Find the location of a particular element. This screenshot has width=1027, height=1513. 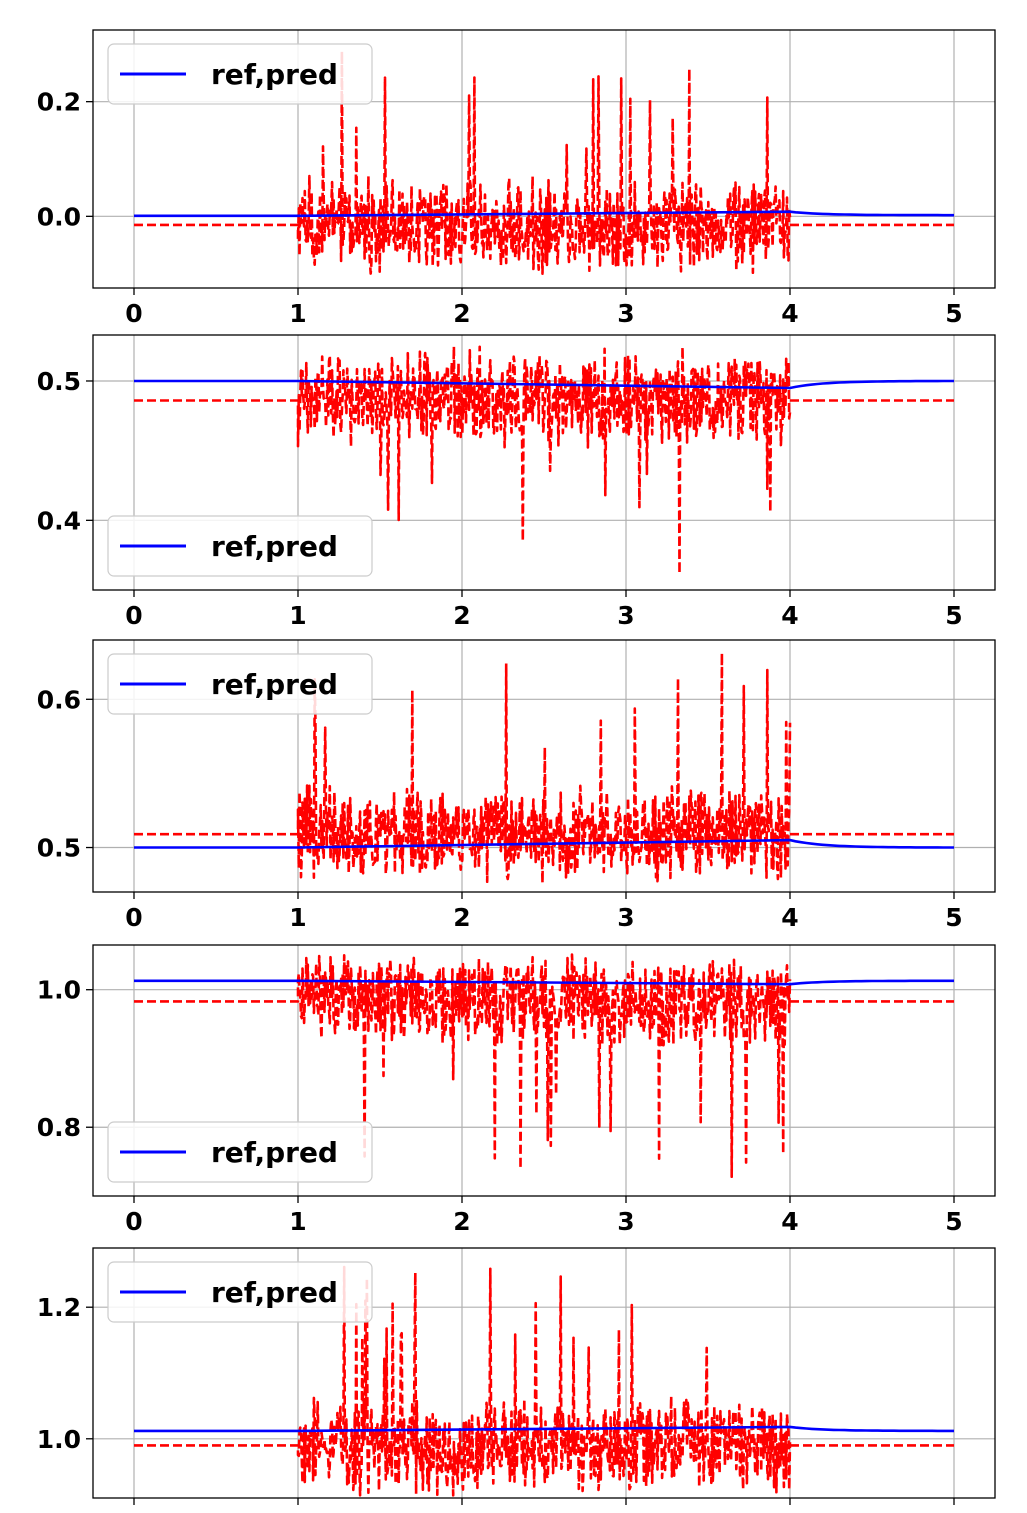

y-tick-label: 0.4 is located at coordinates (59, 520).